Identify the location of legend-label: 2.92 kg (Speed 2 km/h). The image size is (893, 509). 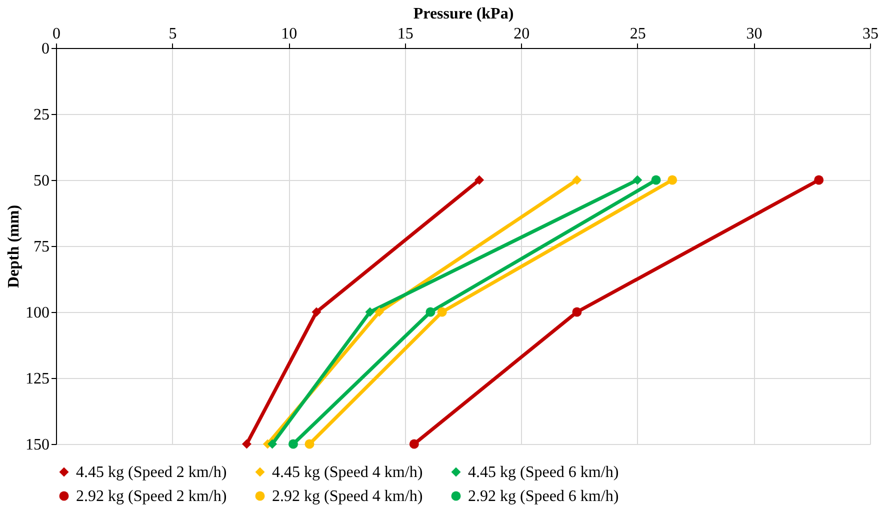
(151, 496).